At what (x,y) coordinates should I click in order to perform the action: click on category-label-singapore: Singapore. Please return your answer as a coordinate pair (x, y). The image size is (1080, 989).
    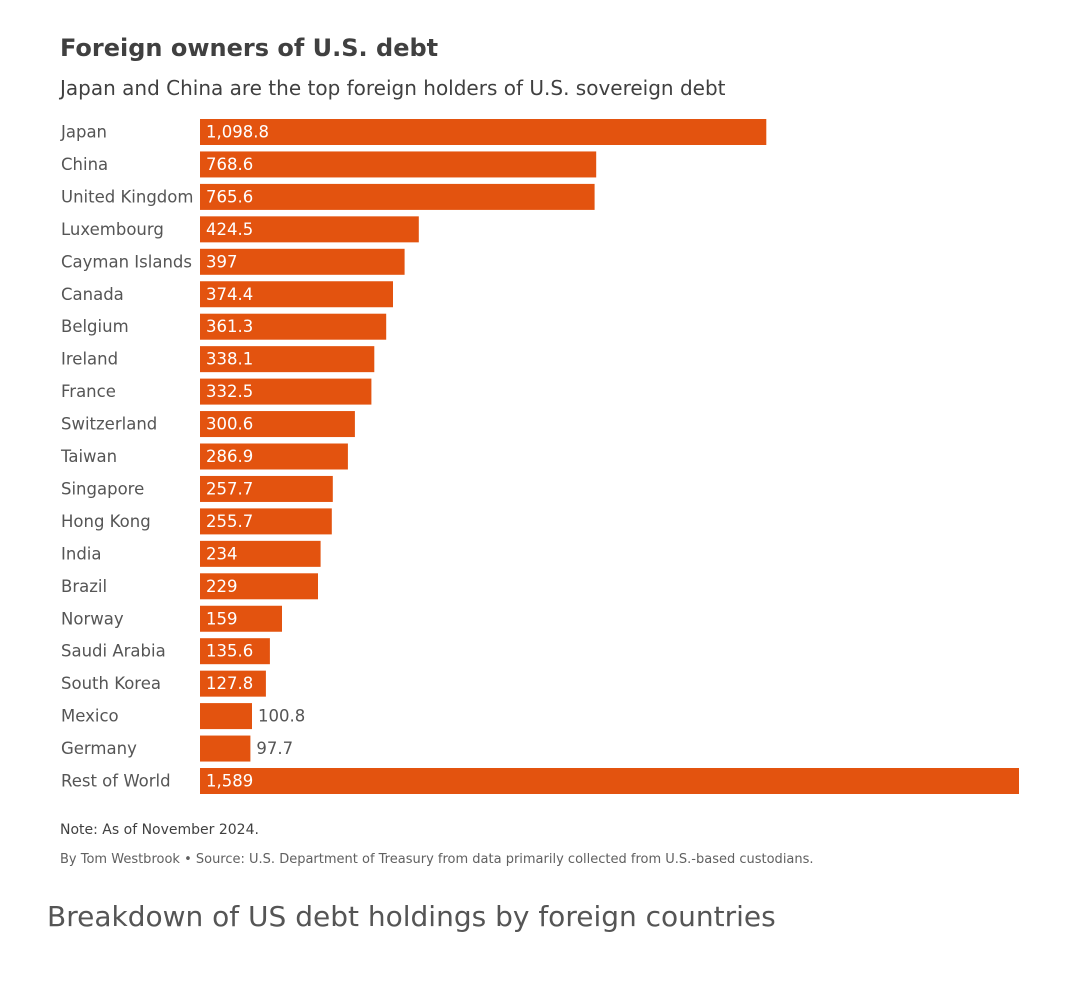
    Looking at the image, I should click on (102, 488).